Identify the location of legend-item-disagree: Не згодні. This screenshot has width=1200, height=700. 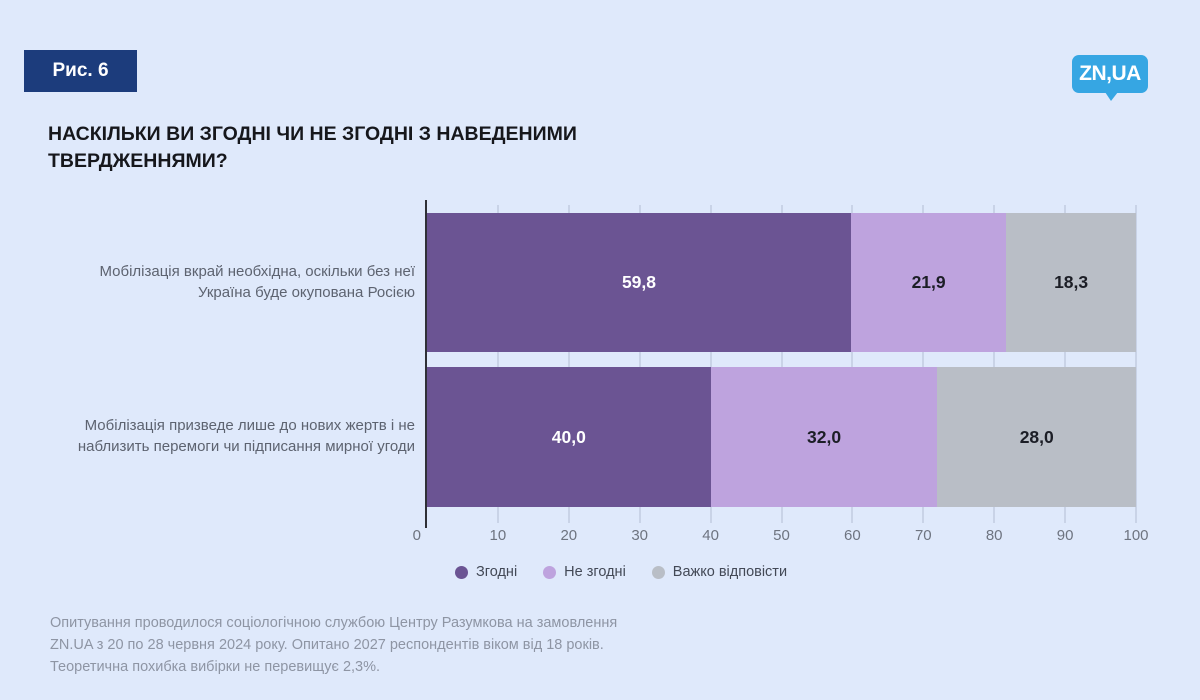
(584, 572).